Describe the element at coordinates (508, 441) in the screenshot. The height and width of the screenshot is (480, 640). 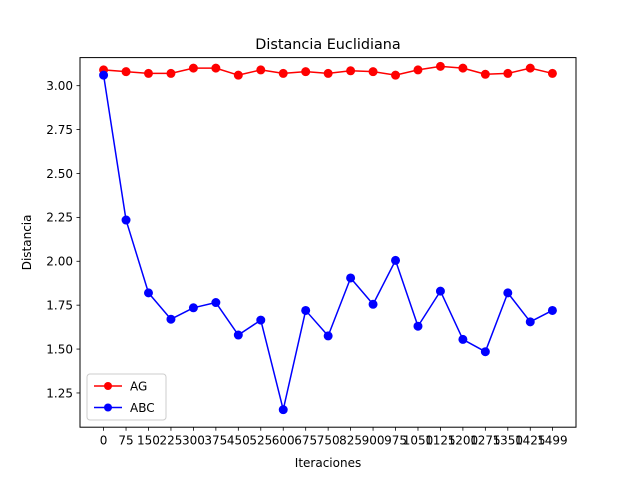
I see `x-tick-label: 1350` at that location.